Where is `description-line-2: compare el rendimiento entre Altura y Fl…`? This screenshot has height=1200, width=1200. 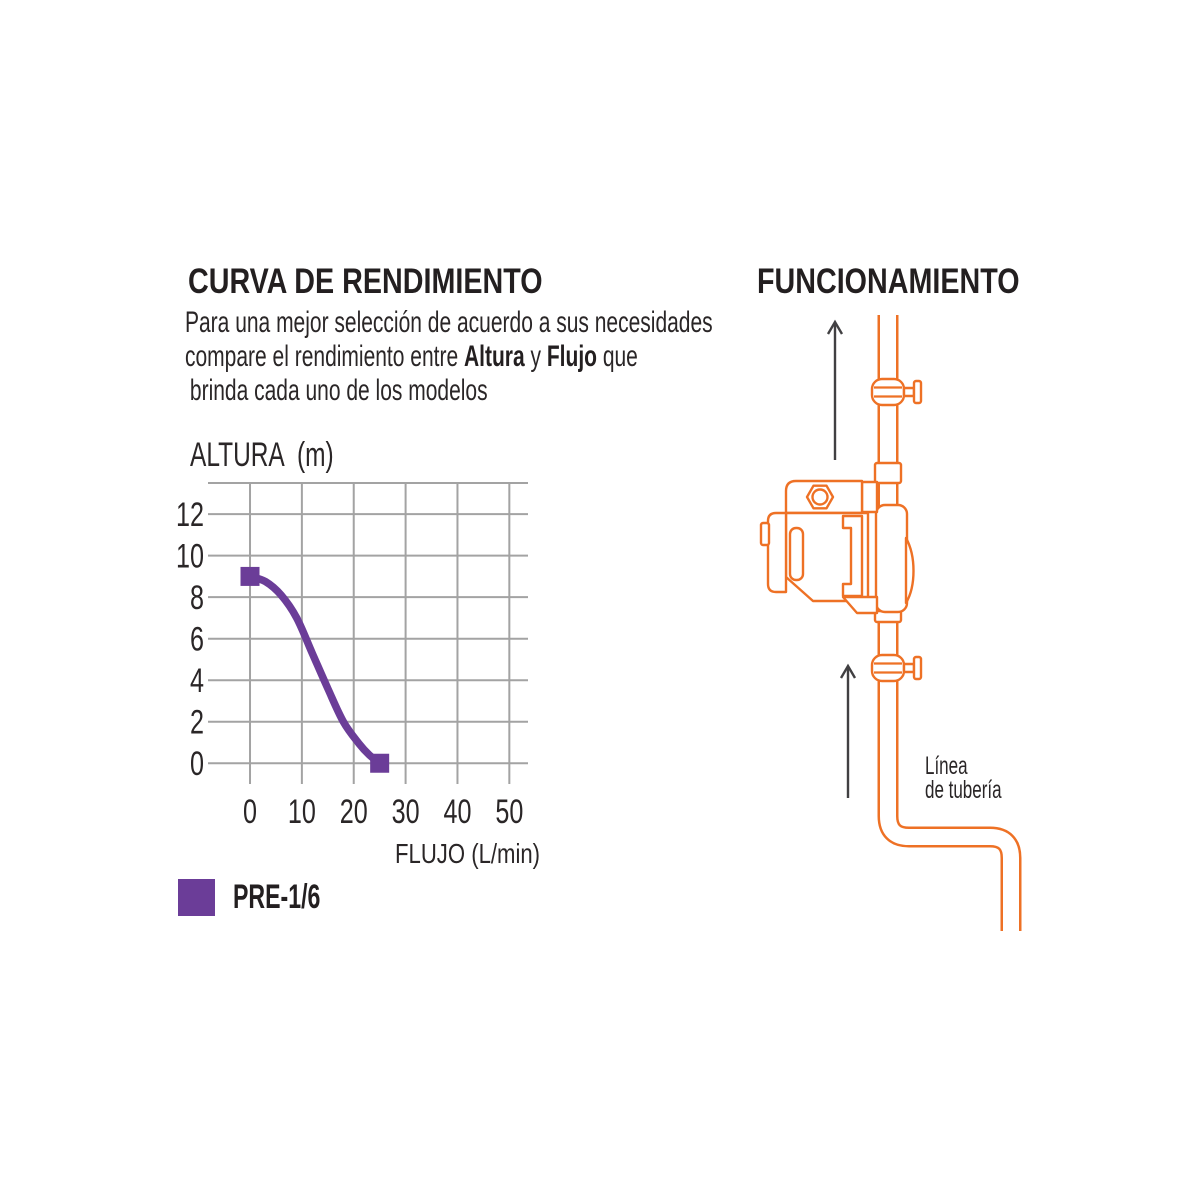 description-line-2: compare el rendimiento entre Altura y Fl… is located at coordinates (449, 357).